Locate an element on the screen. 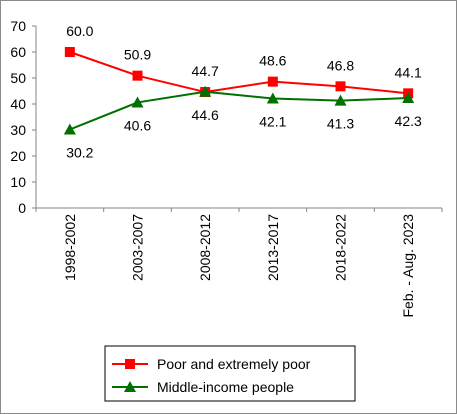 This screenshot has width=457, height=414. x-tick-label: Feb. - Aug. 2023 is located at coordinates (408, 266).